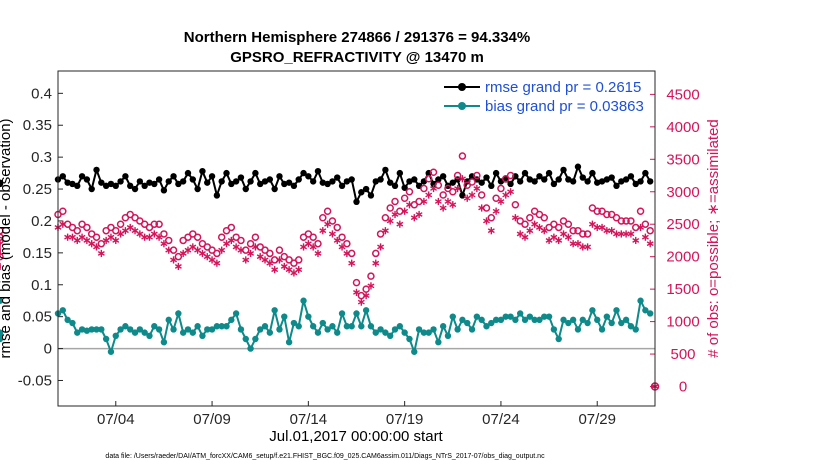 The image size is (830, 470). I want to click on y2-tick-label: 500, so click(682, 354).